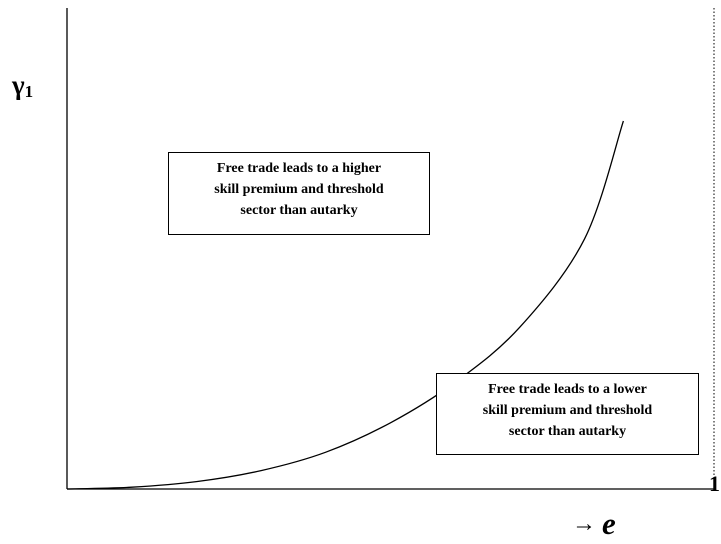 Image resolution: width=721 pixels, height=544 pixels. What do you see at coordinates (567, 389) in the screenshot?
I see `region-label-line: Free trade leads to a lower` at bounding box center [567, 389].